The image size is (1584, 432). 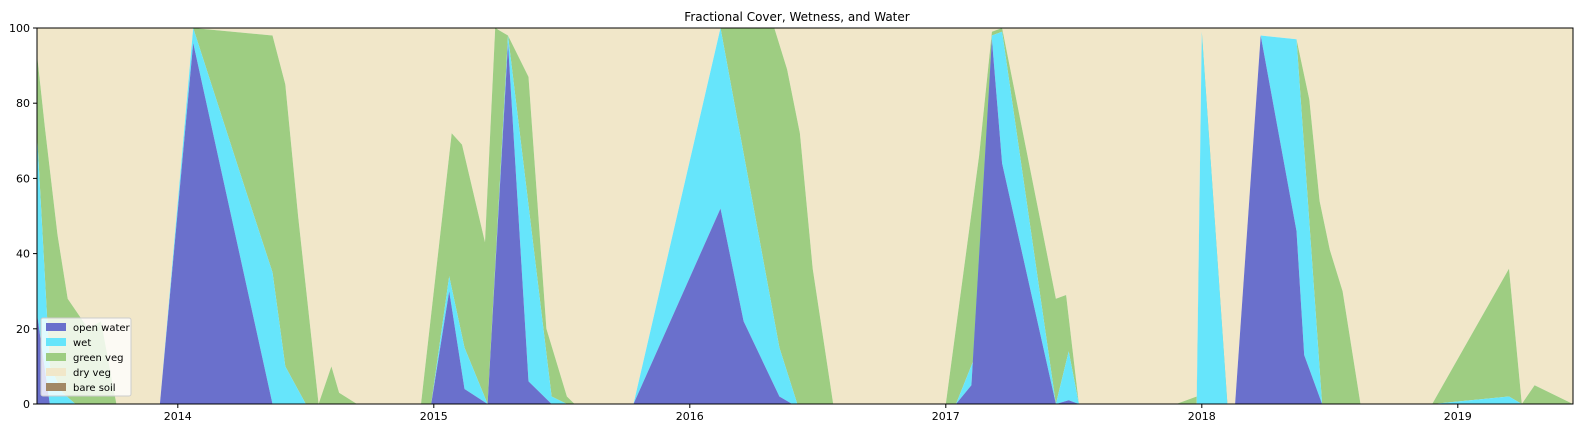 What do you see at coordinates (1458, 416) in the screenshot?
I see `x-tick-label: 2019` at bounding box center [1458, 416].